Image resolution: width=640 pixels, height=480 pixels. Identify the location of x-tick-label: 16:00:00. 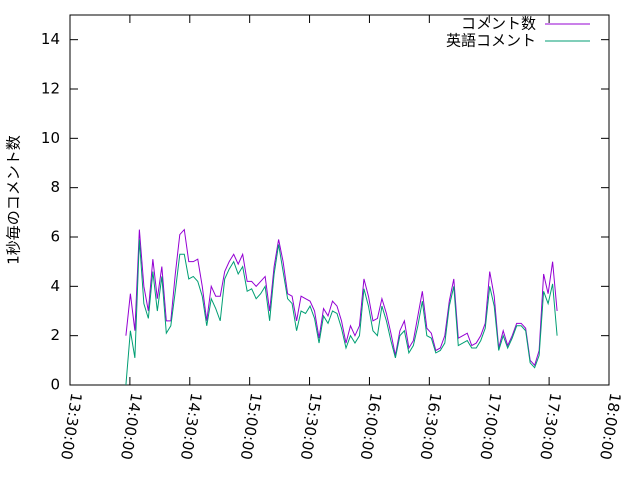
(371, 426).